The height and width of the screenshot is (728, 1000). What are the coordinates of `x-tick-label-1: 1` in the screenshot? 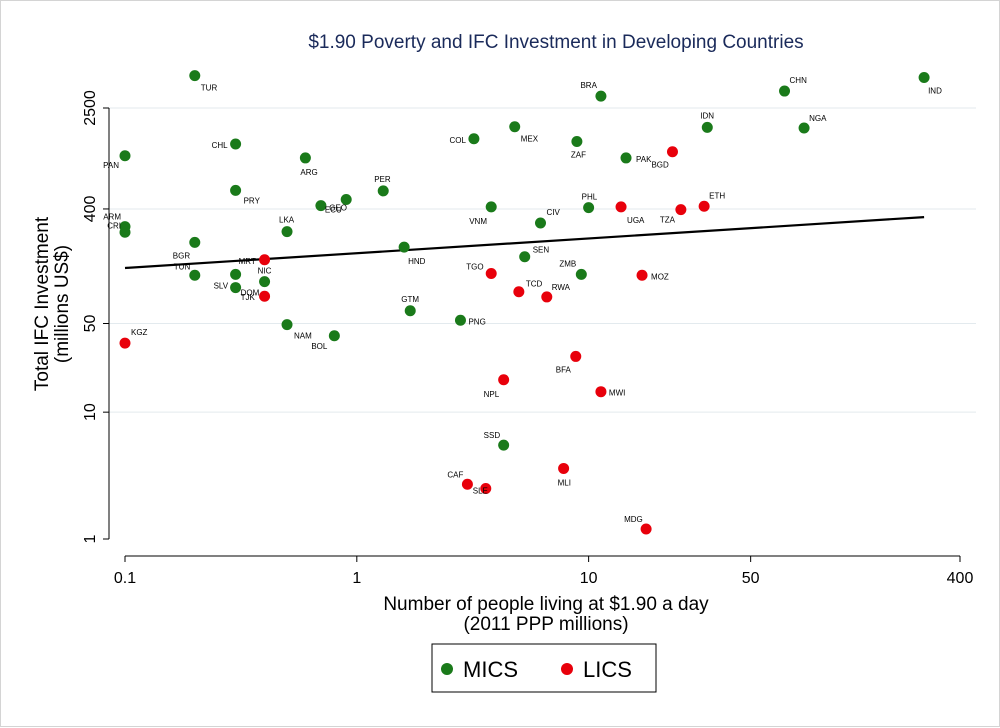 It's located at (356, 578).